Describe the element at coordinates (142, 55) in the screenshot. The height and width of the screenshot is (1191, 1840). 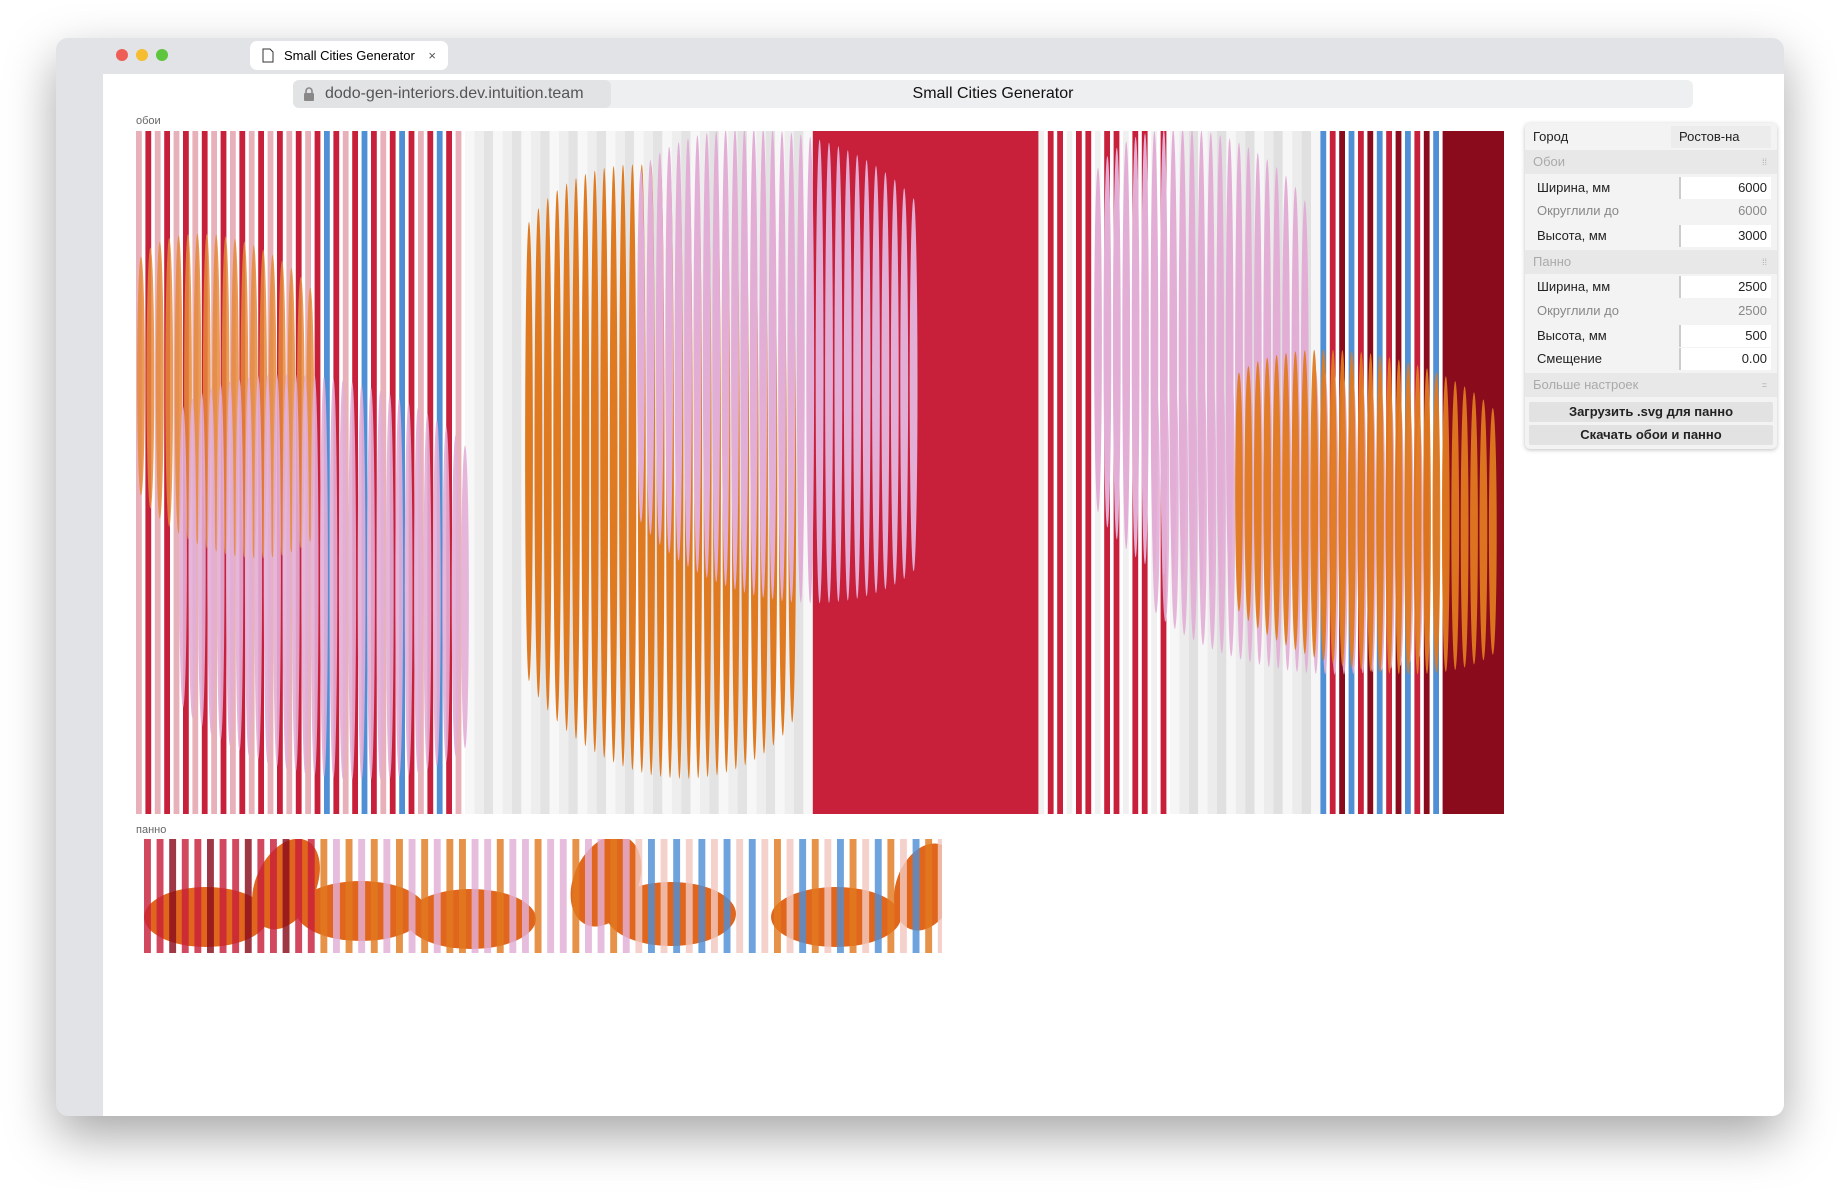
I see `minimize-button` at that location.